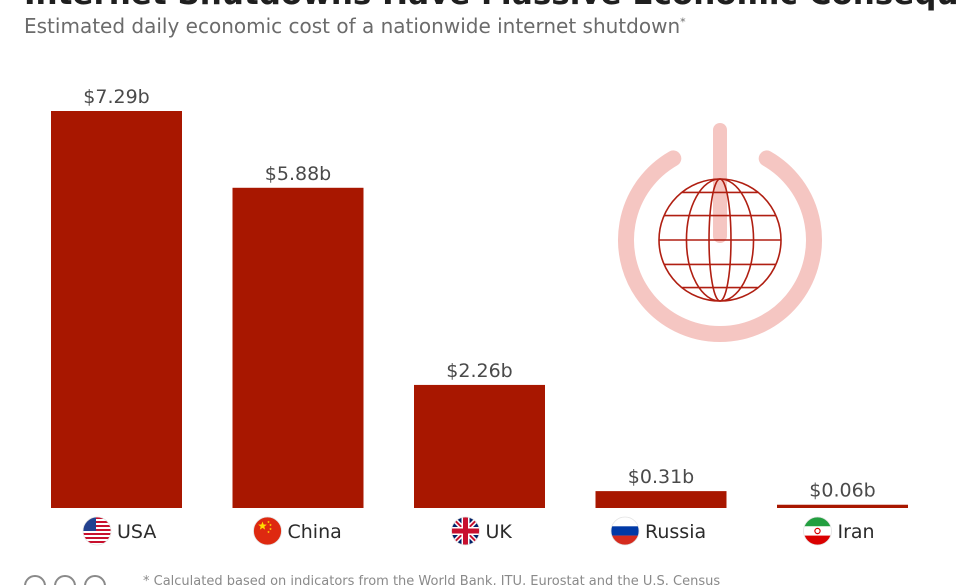 The width and height of the screenshot is (960, 585). I want to click on value-label: $0.06b, so click(842, 491).